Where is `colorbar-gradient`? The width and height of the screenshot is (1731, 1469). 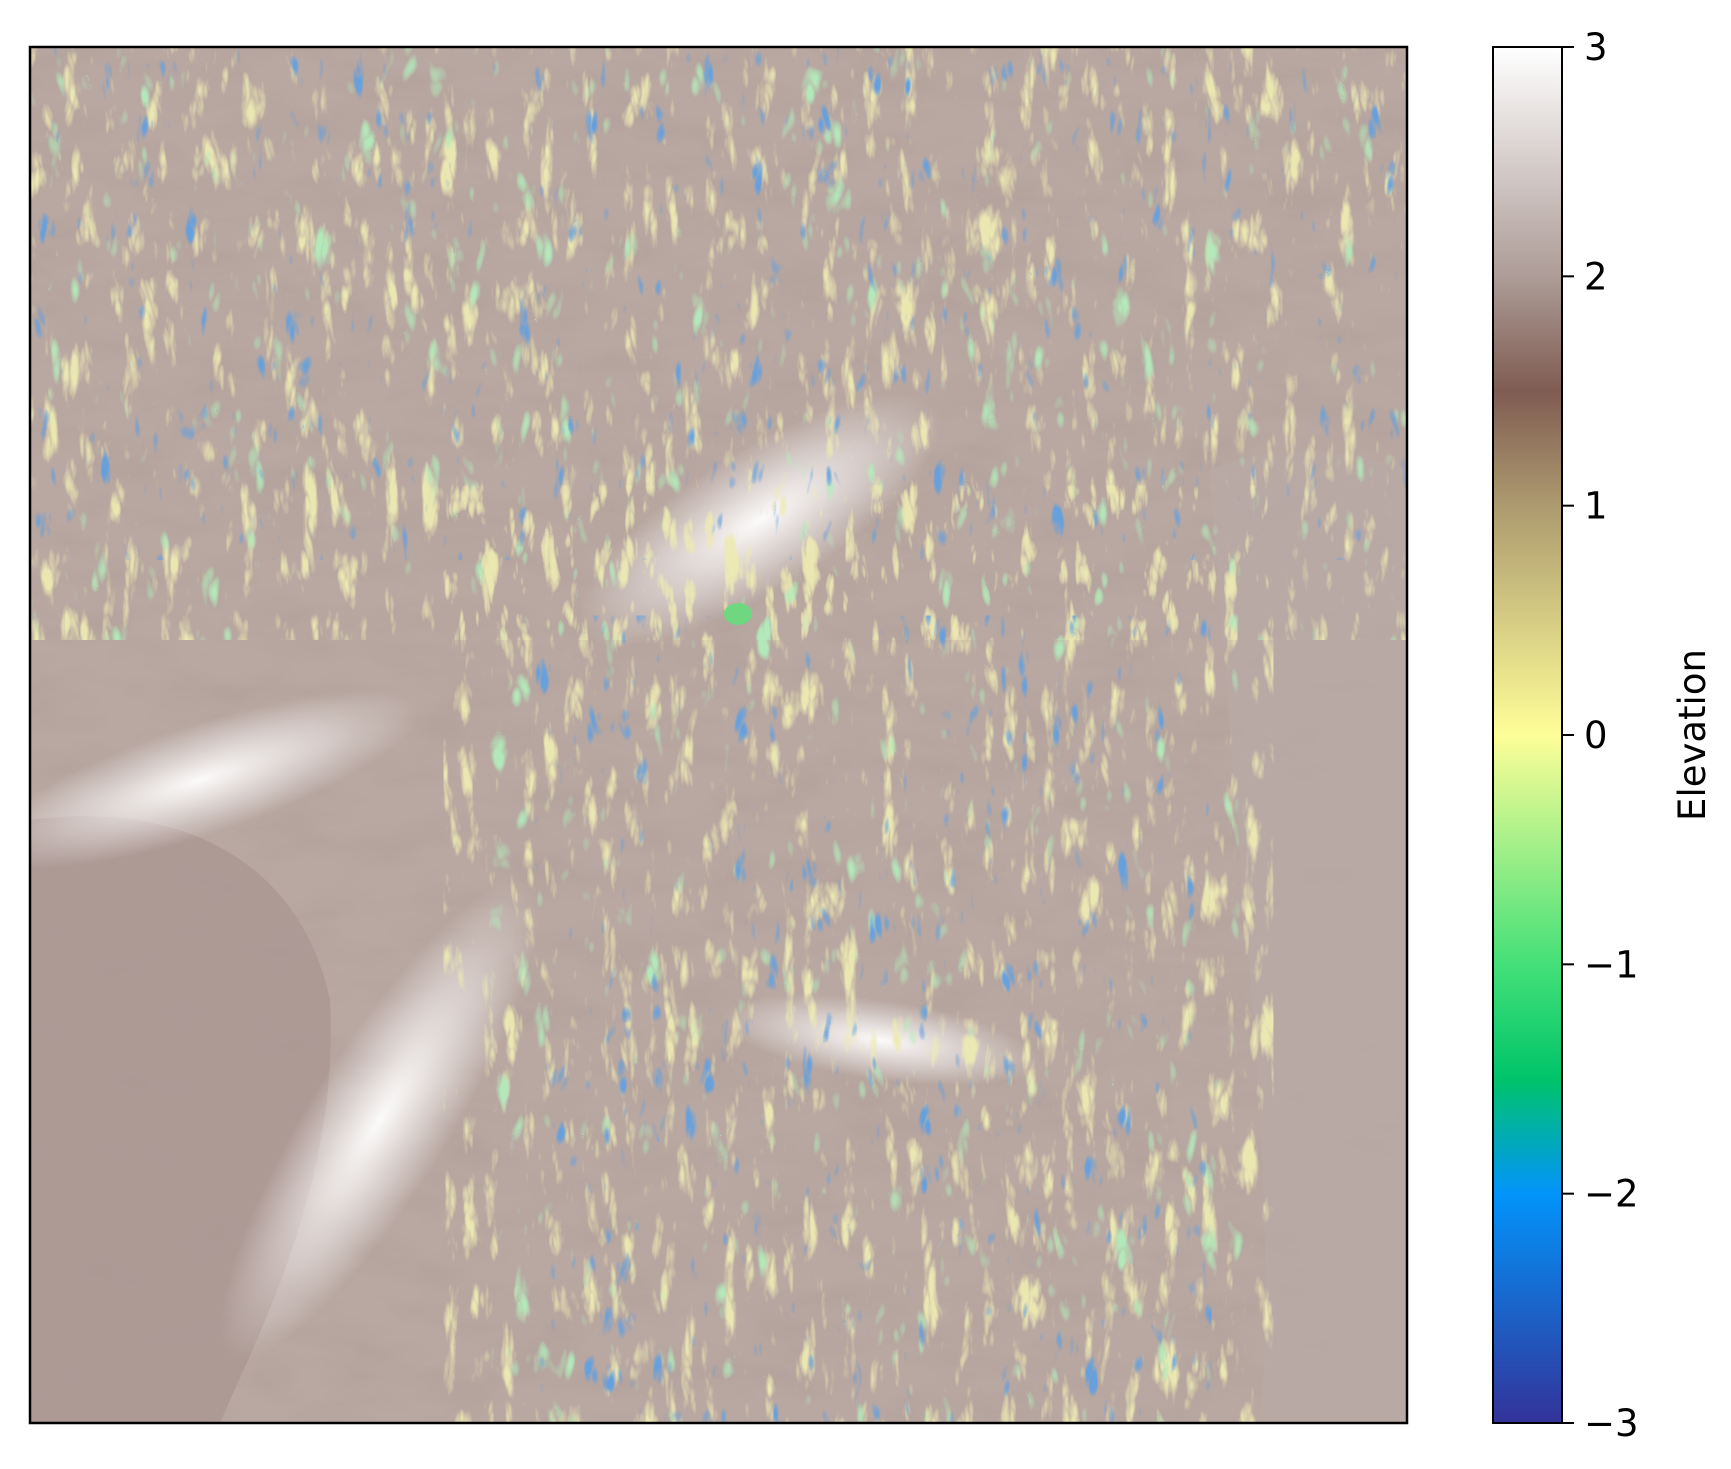
colorbar-gradient is located at coordinates (1527, 735).